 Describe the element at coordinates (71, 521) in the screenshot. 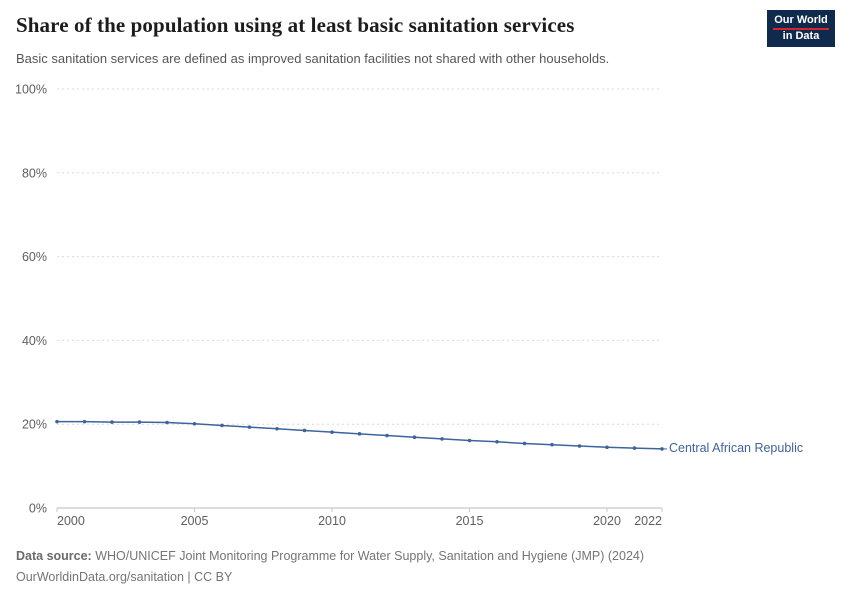

I see `svg-text: 2000` at that location.